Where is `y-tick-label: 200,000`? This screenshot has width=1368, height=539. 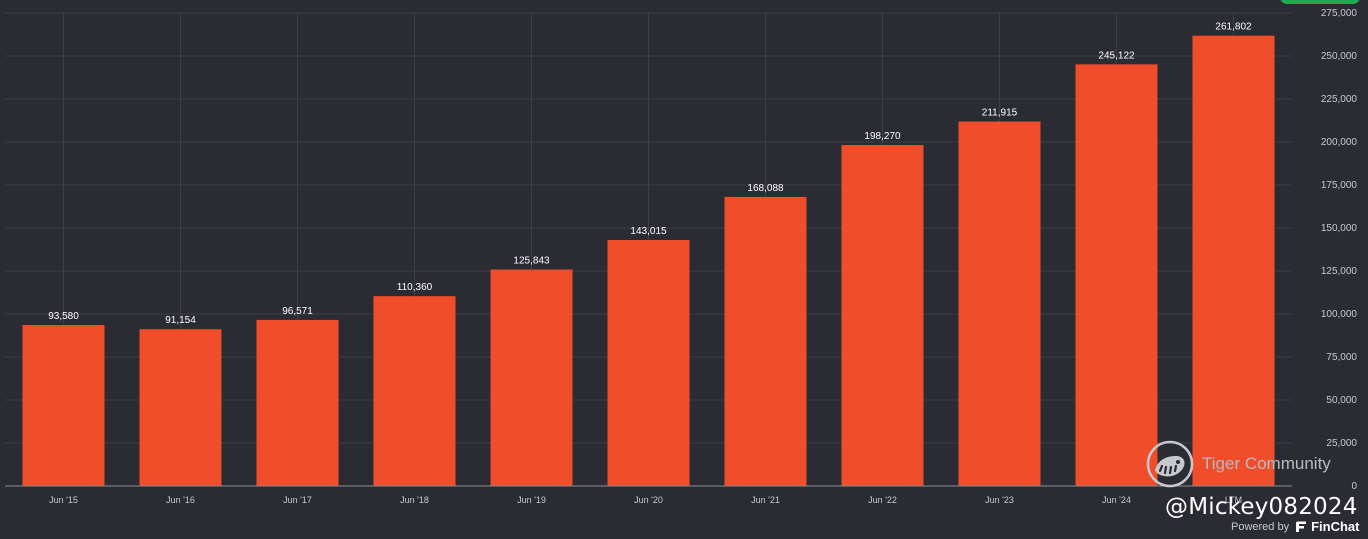 y-tick-label: 200,000 is located at coordinates (1339, 142).